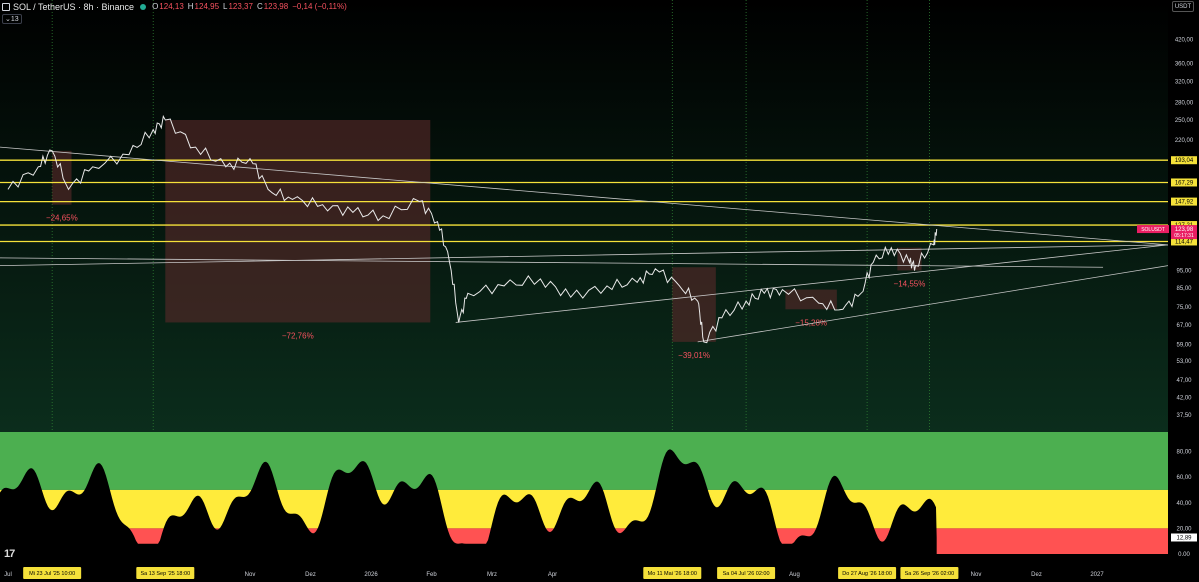  Describe the element at coordinates (1184, 529) in the screenshot. I see `oscillator-tick-label: 20,00` at that location.